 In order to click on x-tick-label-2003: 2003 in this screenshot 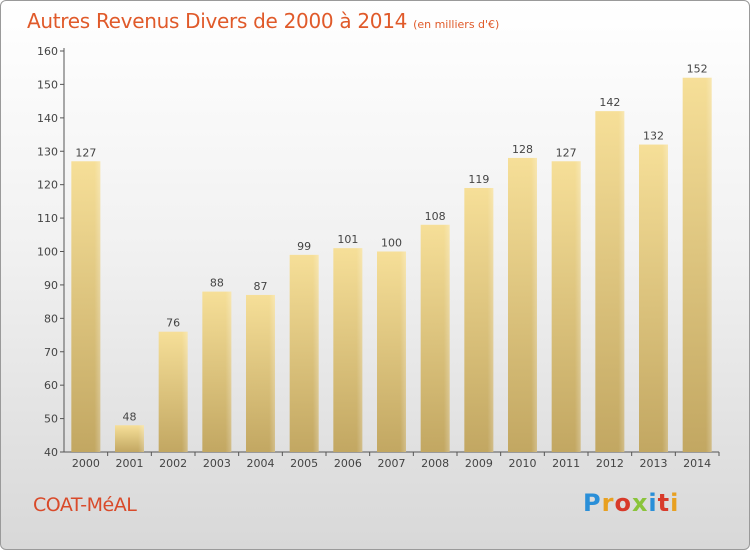, I will do `click(217, 463)`.